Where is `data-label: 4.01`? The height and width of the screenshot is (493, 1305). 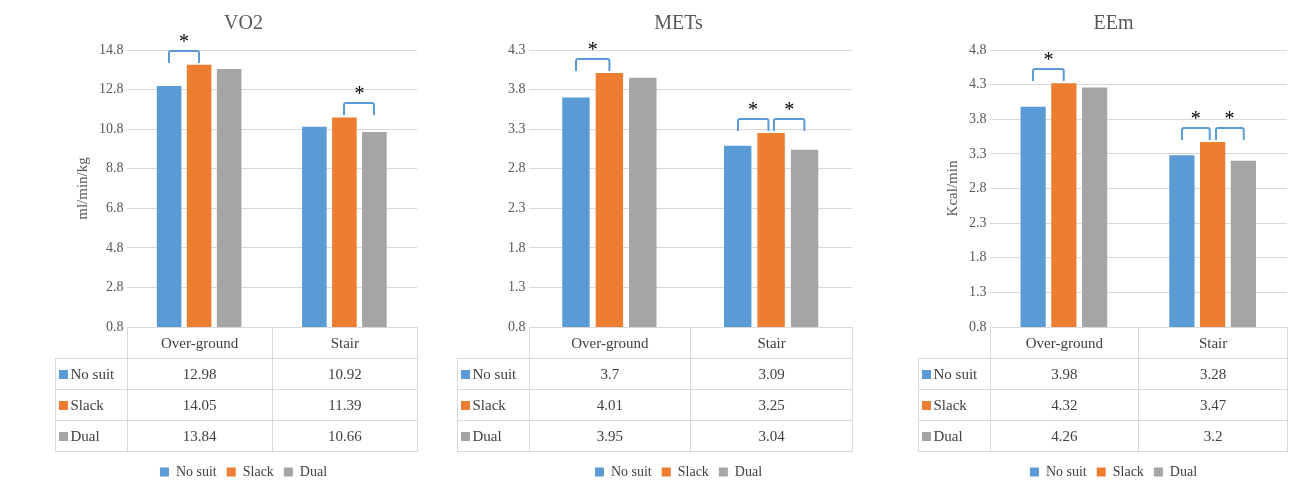 data-label: 4.01 is located at coordinates (610, 405).